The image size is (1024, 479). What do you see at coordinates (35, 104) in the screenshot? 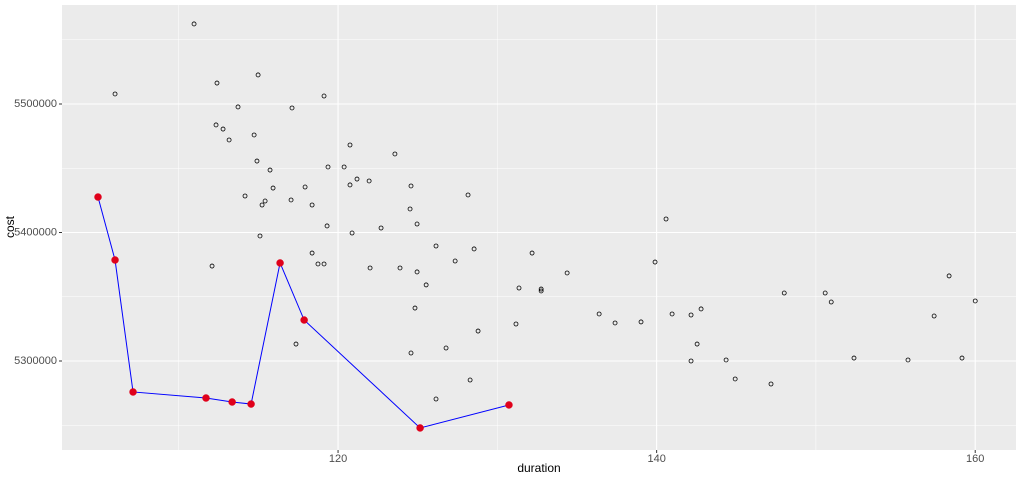
I see `y-tick-label: 5500000` at bounding box center [35, 104].